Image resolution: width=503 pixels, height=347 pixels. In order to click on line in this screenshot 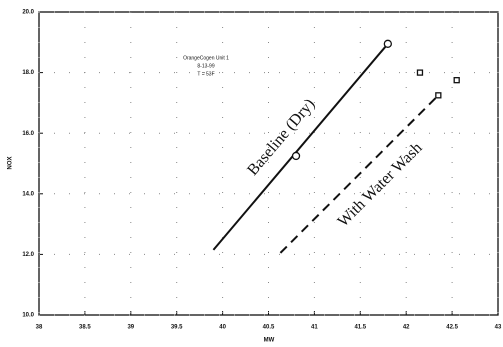, I will do `click(359, 174)`.